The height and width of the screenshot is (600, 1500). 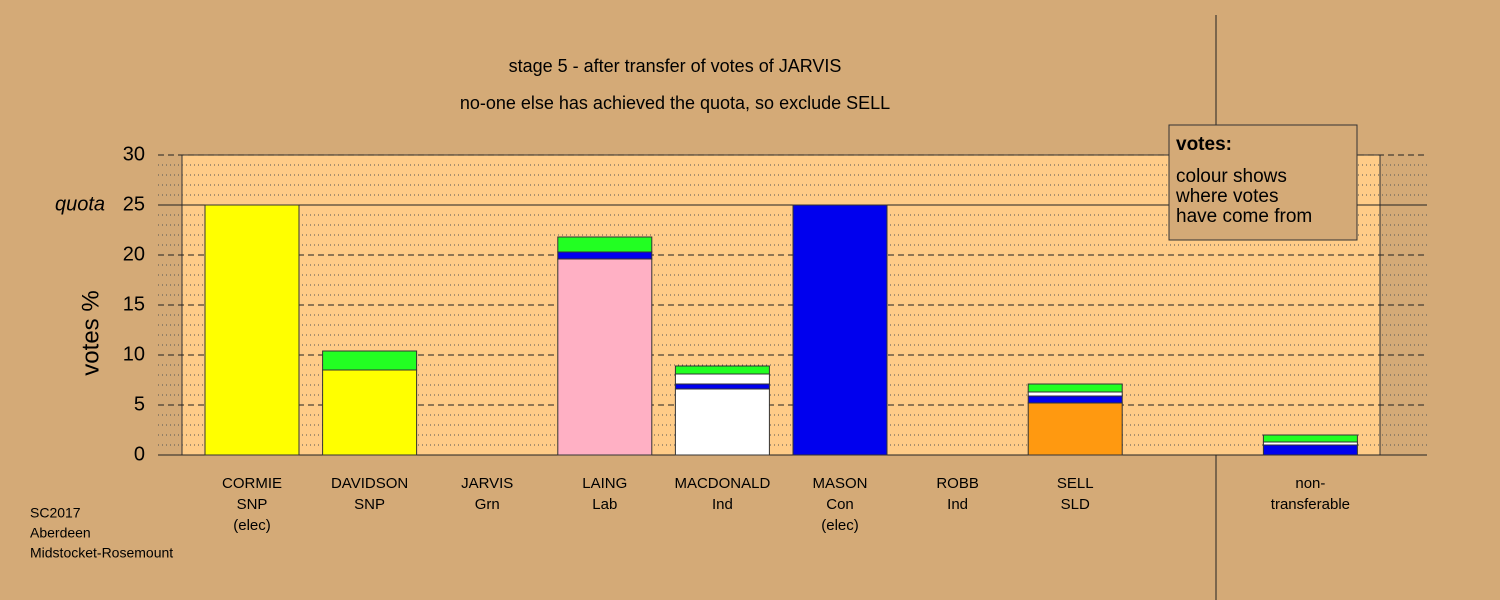 I want to click on x-tick-label: non-, so click(x=1310, y=483).